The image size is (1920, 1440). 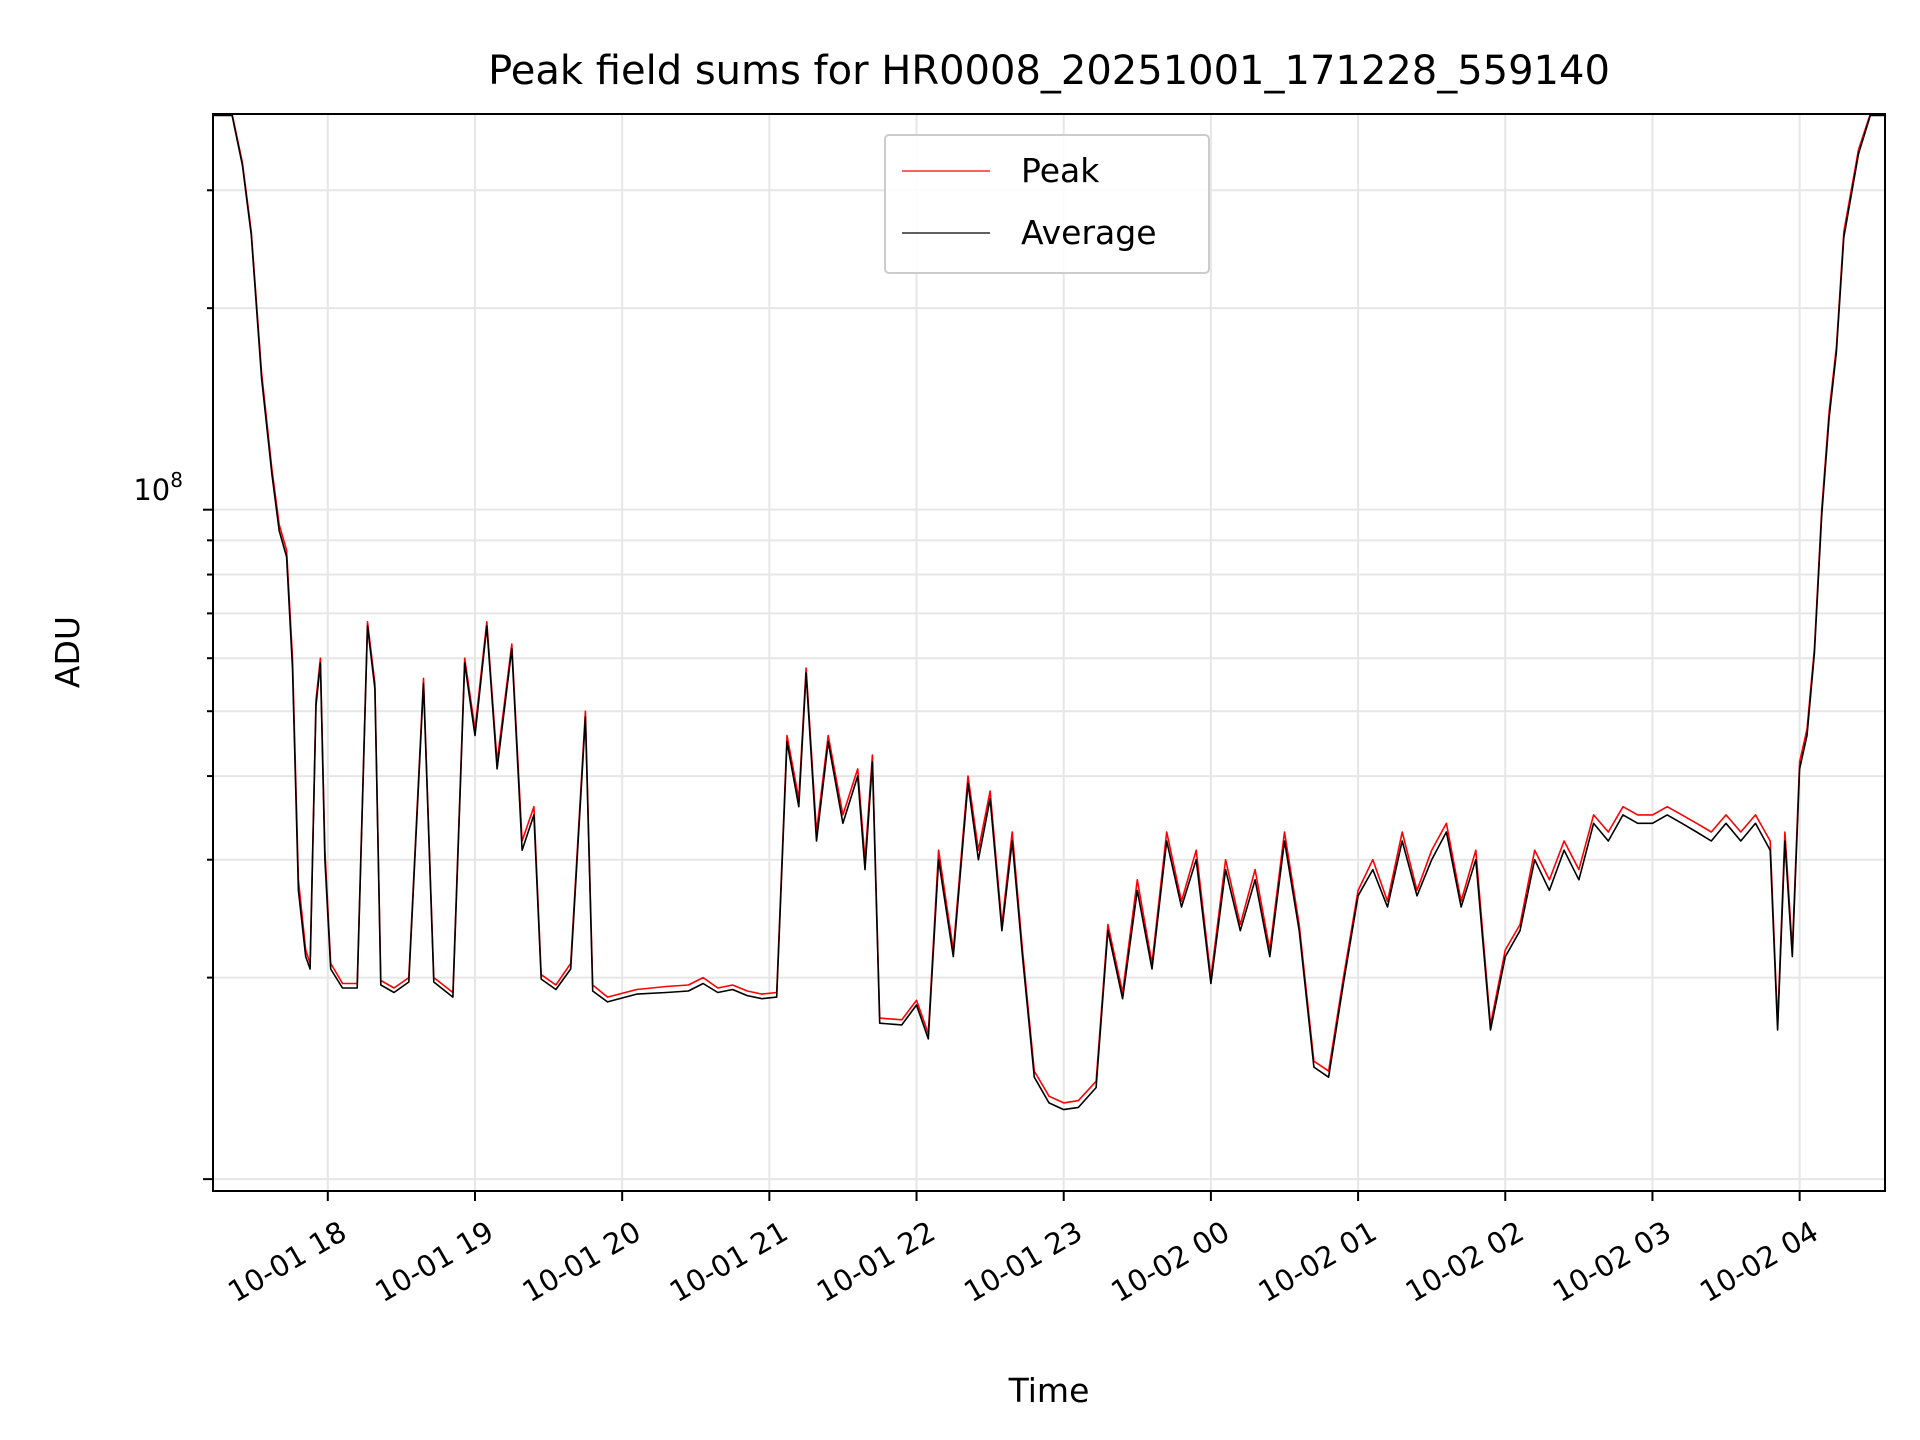 What do you see at coordinates (1060, 170) in the screenshot?
I see `legend-label-peak: Peak` at bounding box center [1060, 170].